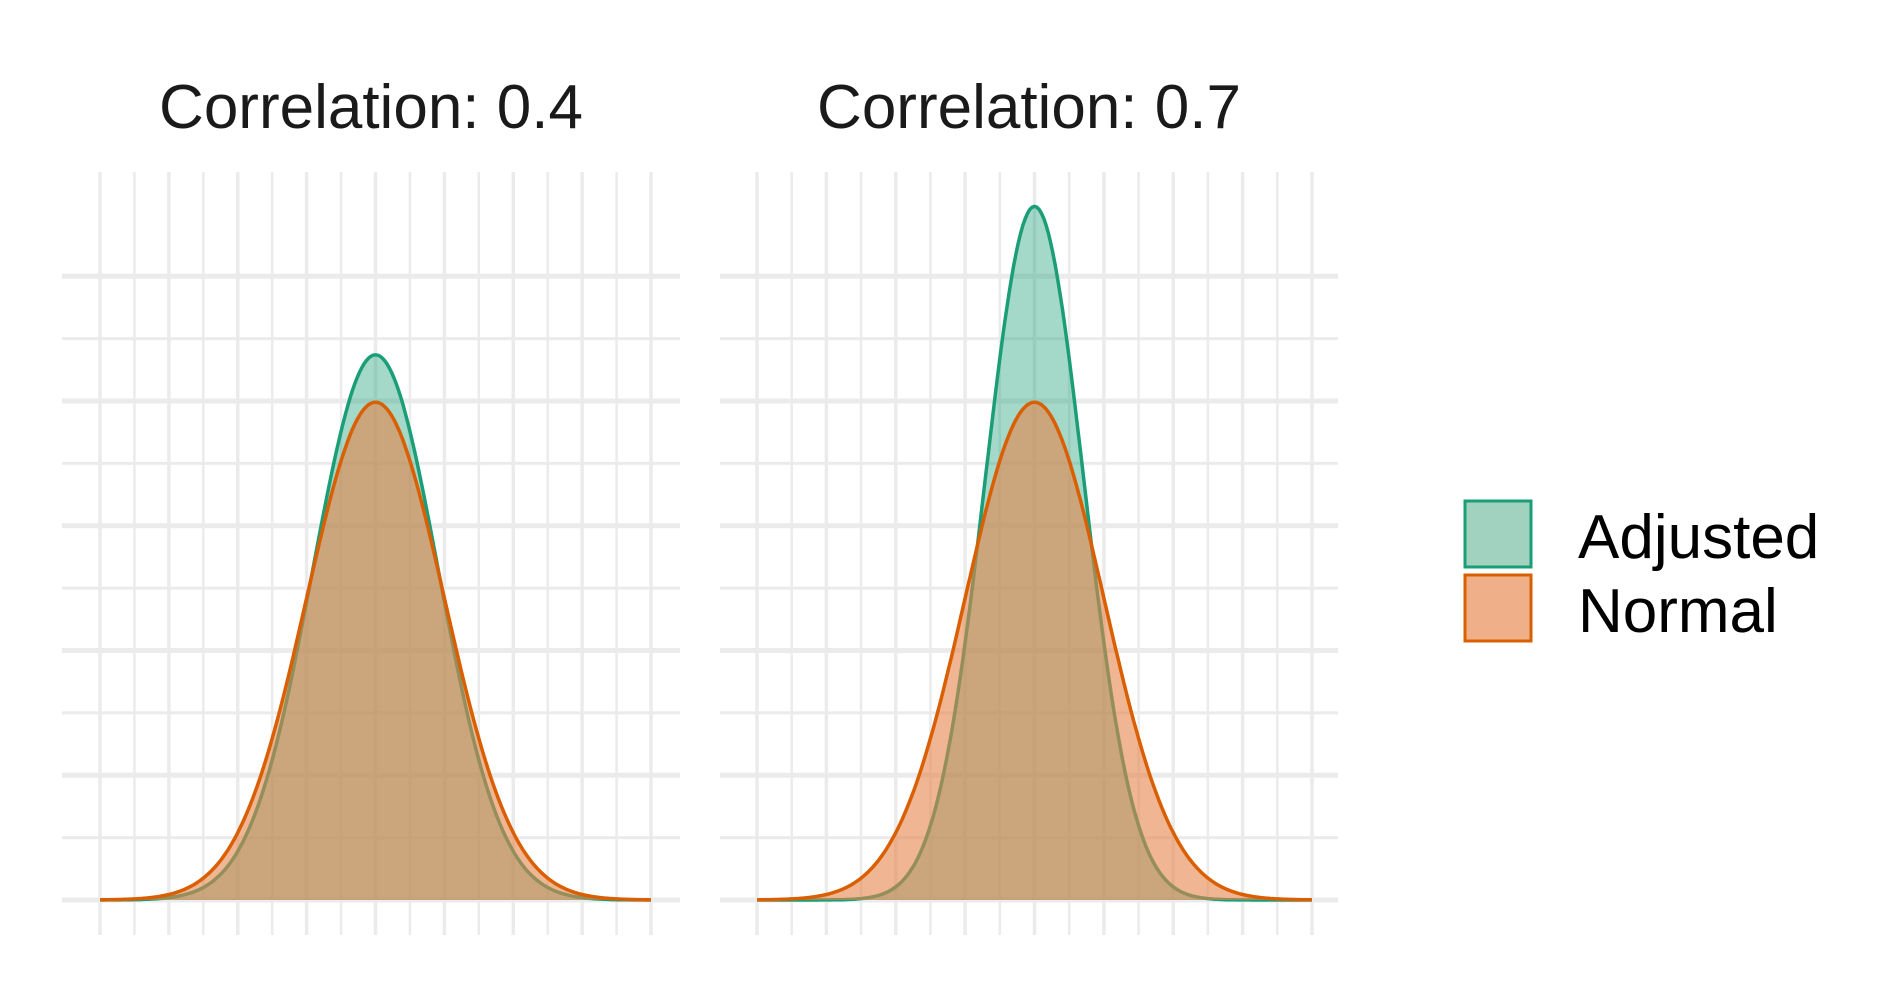  What do you see at coordinates (371, 107) in the screenshot?
I see `panel-title: Correlation: 0.4` at bounding box center [371, 107].